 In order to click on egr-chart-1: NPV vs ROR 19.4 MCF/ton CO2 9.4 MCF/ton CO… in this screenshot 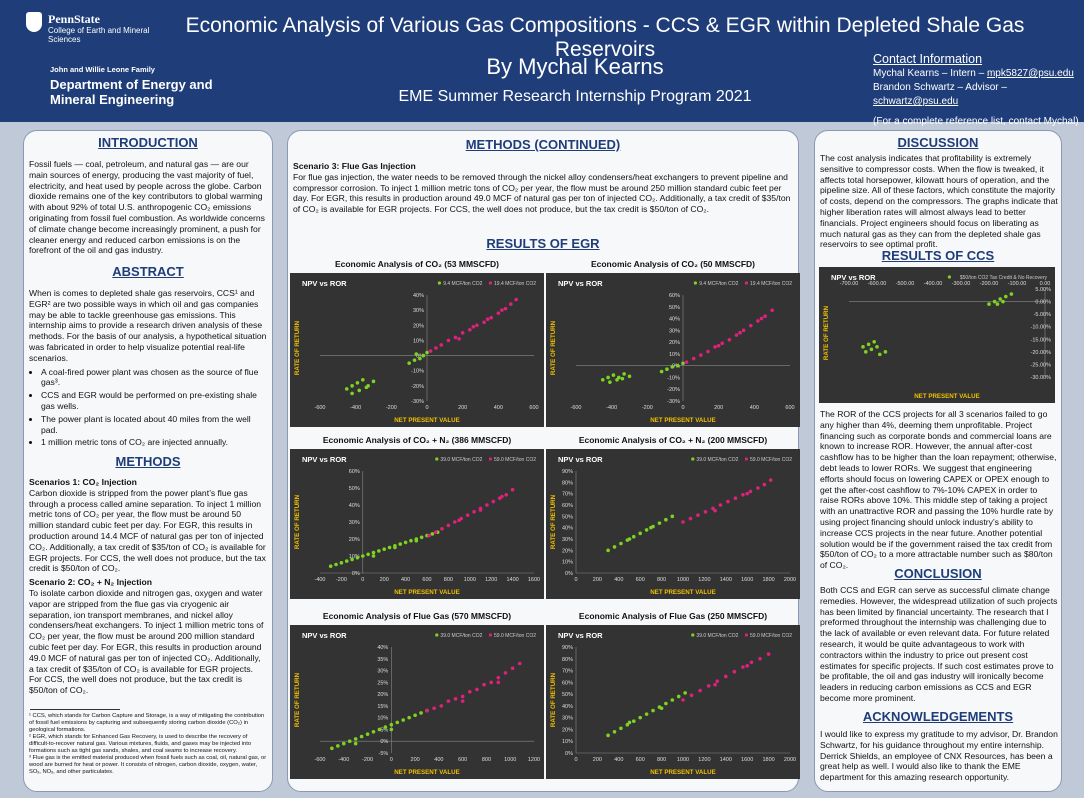, I will do `click(417, 350)`.